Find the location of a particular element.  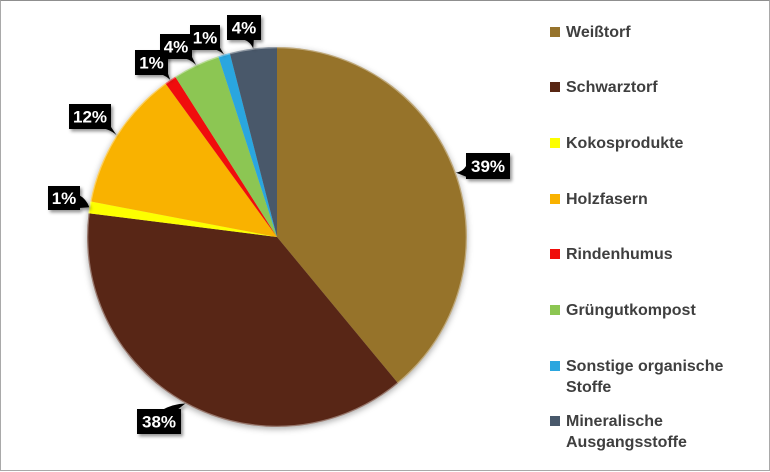

legend-swatch-rindenhumus is located at coordinates (555, 254).